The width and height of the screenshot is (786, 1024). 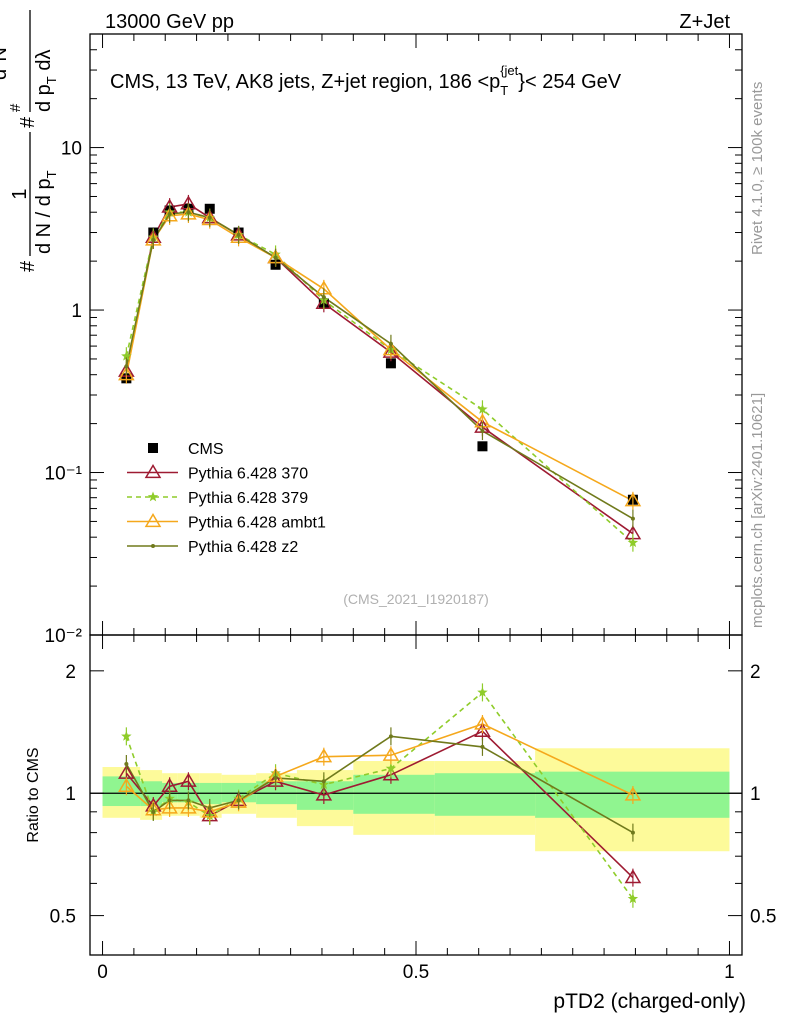 What do you see at coordinates (70, 794) in the screenshot?
I see `ratio-y-tick-label: 1` at bounding box center [70, 794].